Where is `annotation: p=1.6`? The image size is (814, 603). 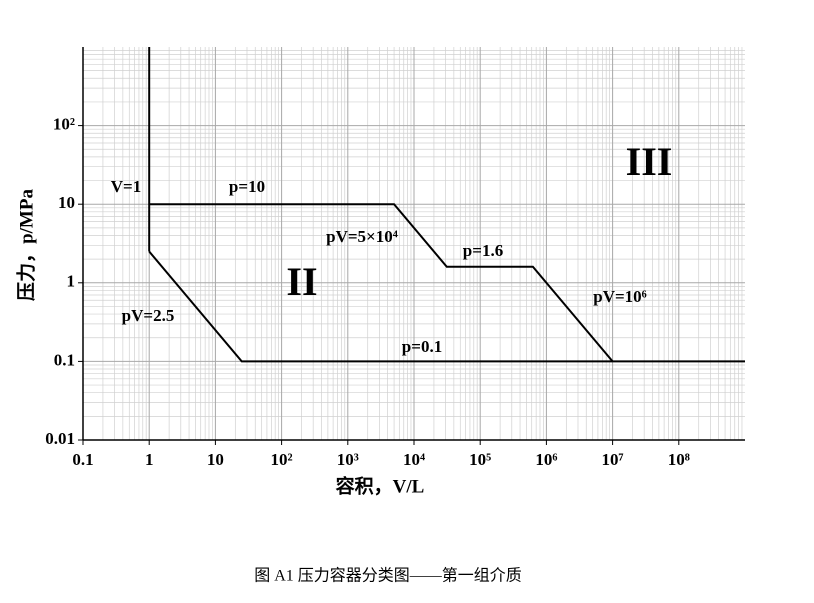 annotation: p=1.6 is located at coordinates (483, 250).